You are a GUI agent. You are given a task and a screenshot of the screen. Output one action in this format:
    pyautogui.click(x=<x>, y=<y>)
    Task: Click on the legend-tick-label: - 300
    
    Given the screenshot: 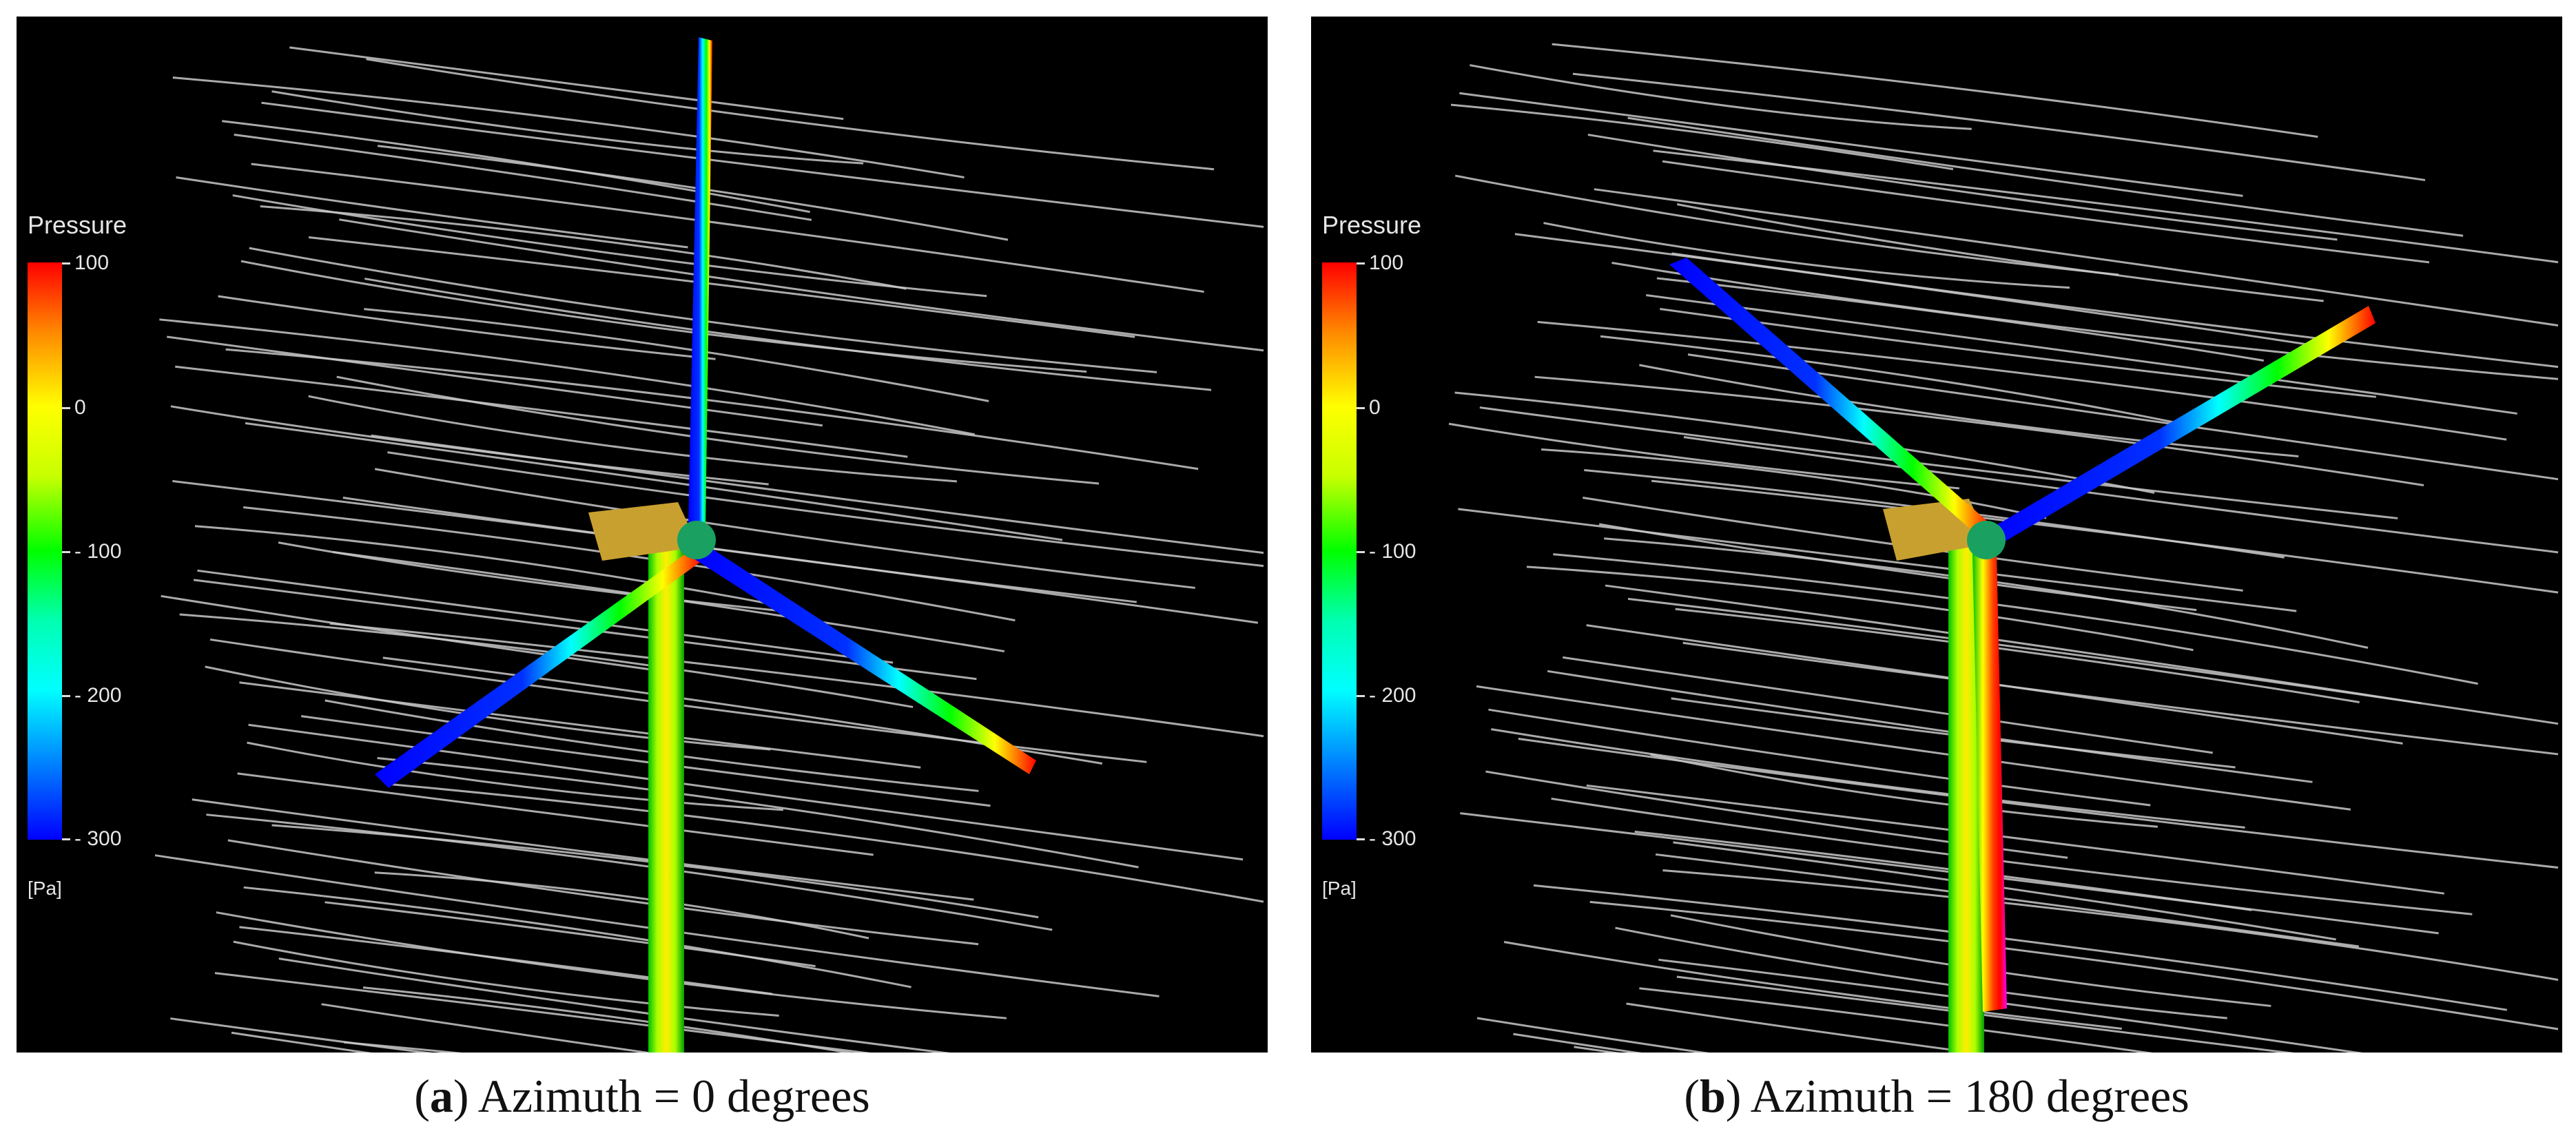 What is the action you would take?
    pyautogui.click(x=98, y=838)
    